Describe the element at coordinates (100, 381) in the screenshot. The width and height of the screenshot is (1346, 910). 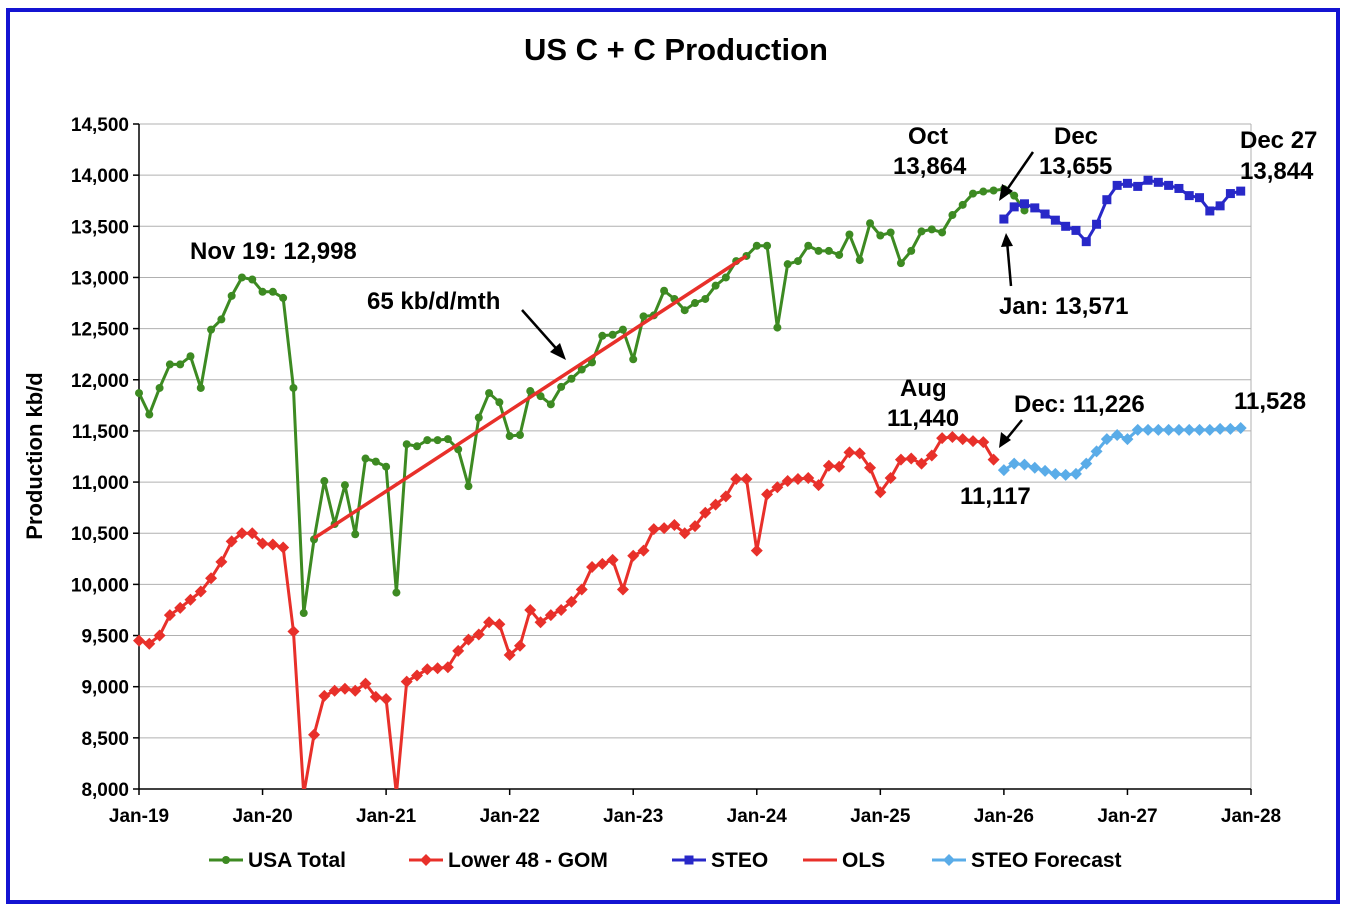
I see `y-tick-label: 12,000` at that location.